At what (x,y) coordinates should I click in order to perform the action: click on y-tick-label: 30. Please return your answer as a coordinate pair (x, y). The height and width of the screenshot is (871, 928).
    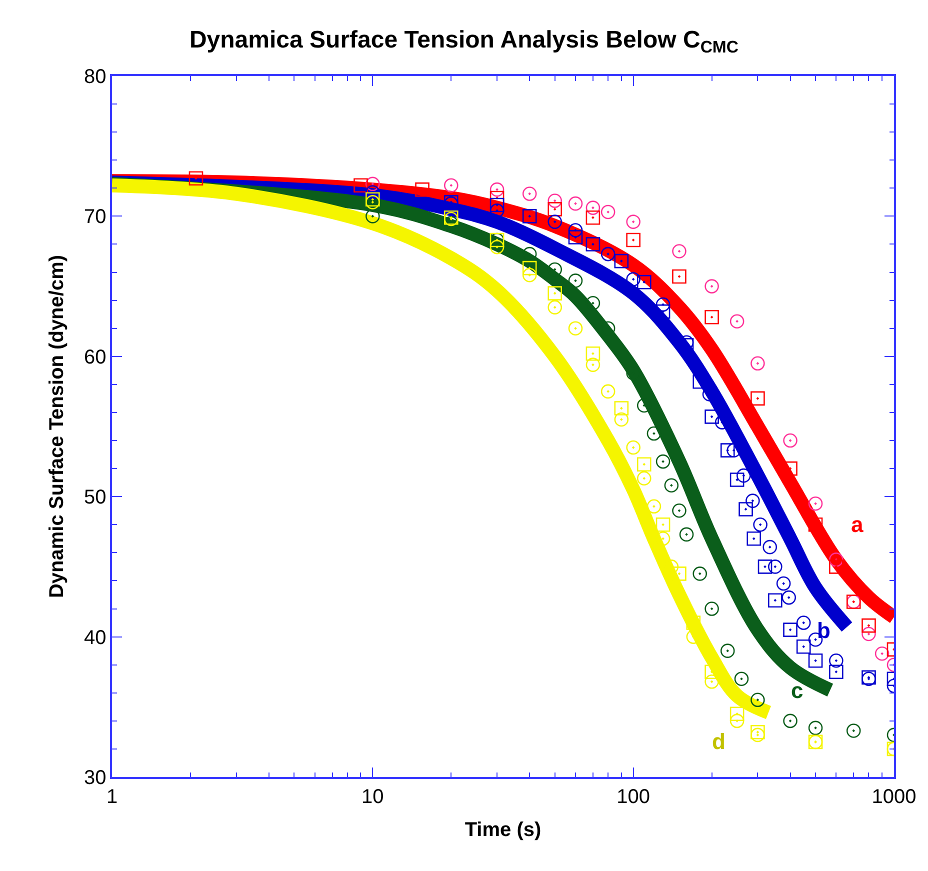
    Looking at the image, I should click on (95, 778).